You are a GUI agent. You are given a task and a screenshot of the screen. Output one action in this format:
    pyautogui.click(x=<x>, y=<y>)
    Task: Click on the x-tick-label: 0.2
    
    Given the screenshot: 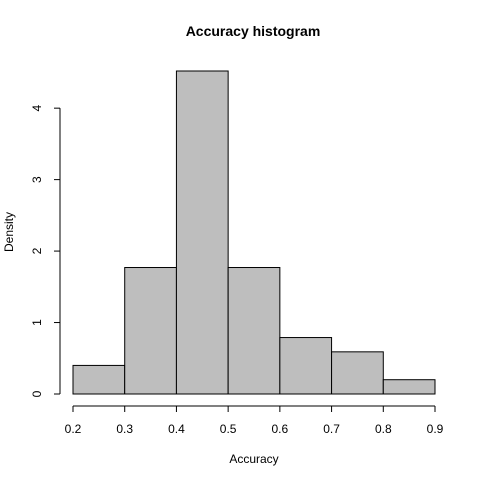 What is the action you would take?
    pyautogui.click(x=73, y=429)
    